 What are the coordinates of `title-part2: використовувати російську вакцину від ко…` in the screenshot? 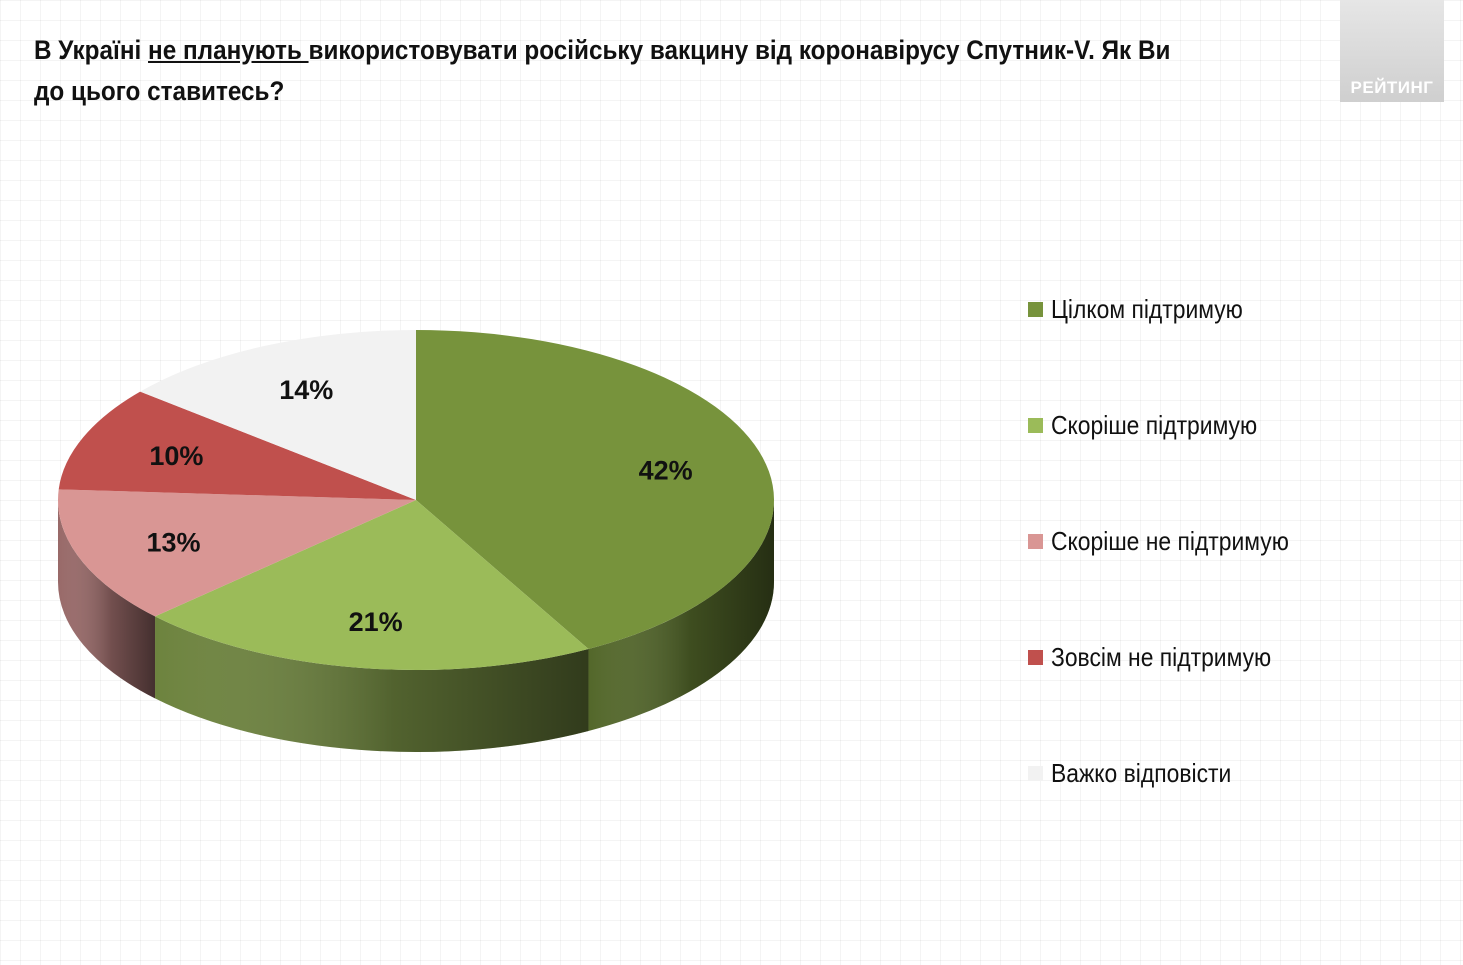 It's located at (602, 70).